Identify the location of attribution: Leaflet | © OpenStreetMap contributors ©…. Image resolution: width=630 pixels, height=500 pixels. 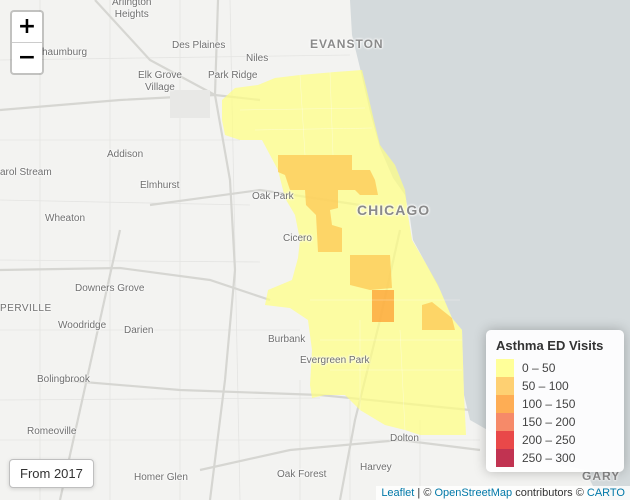
(503, 493).